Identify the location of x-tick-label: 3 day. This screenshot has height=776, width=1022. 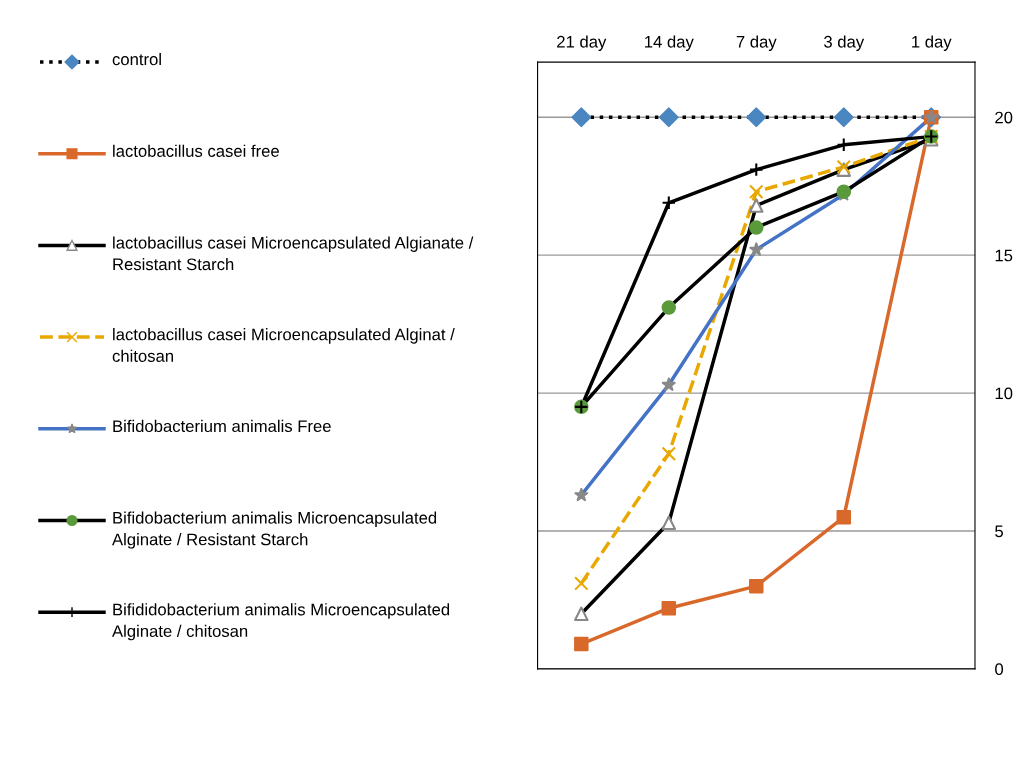
(844, 43).